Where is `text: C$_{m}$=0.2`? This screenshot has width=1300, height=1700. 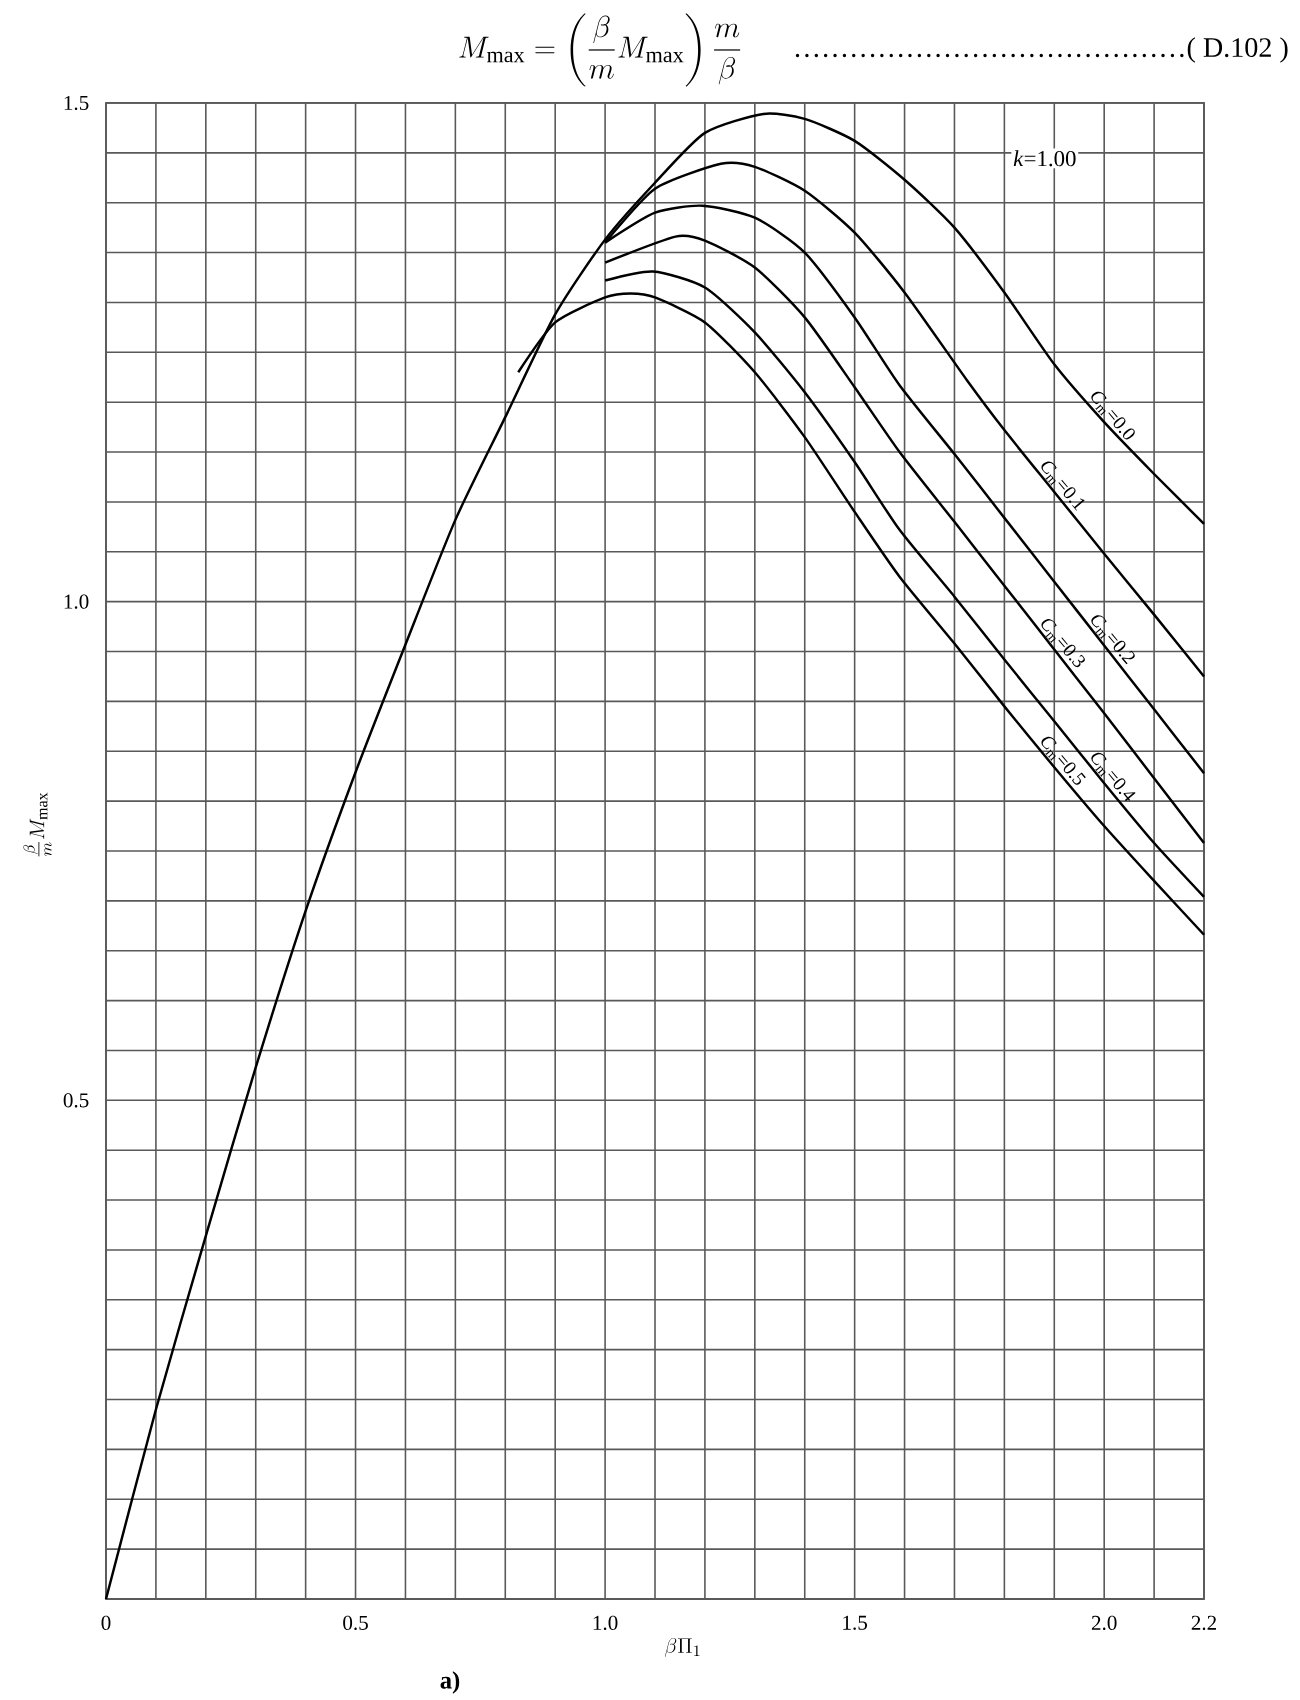 text: C$_{m}$=0.2 is located at coordinates (1113, 640).